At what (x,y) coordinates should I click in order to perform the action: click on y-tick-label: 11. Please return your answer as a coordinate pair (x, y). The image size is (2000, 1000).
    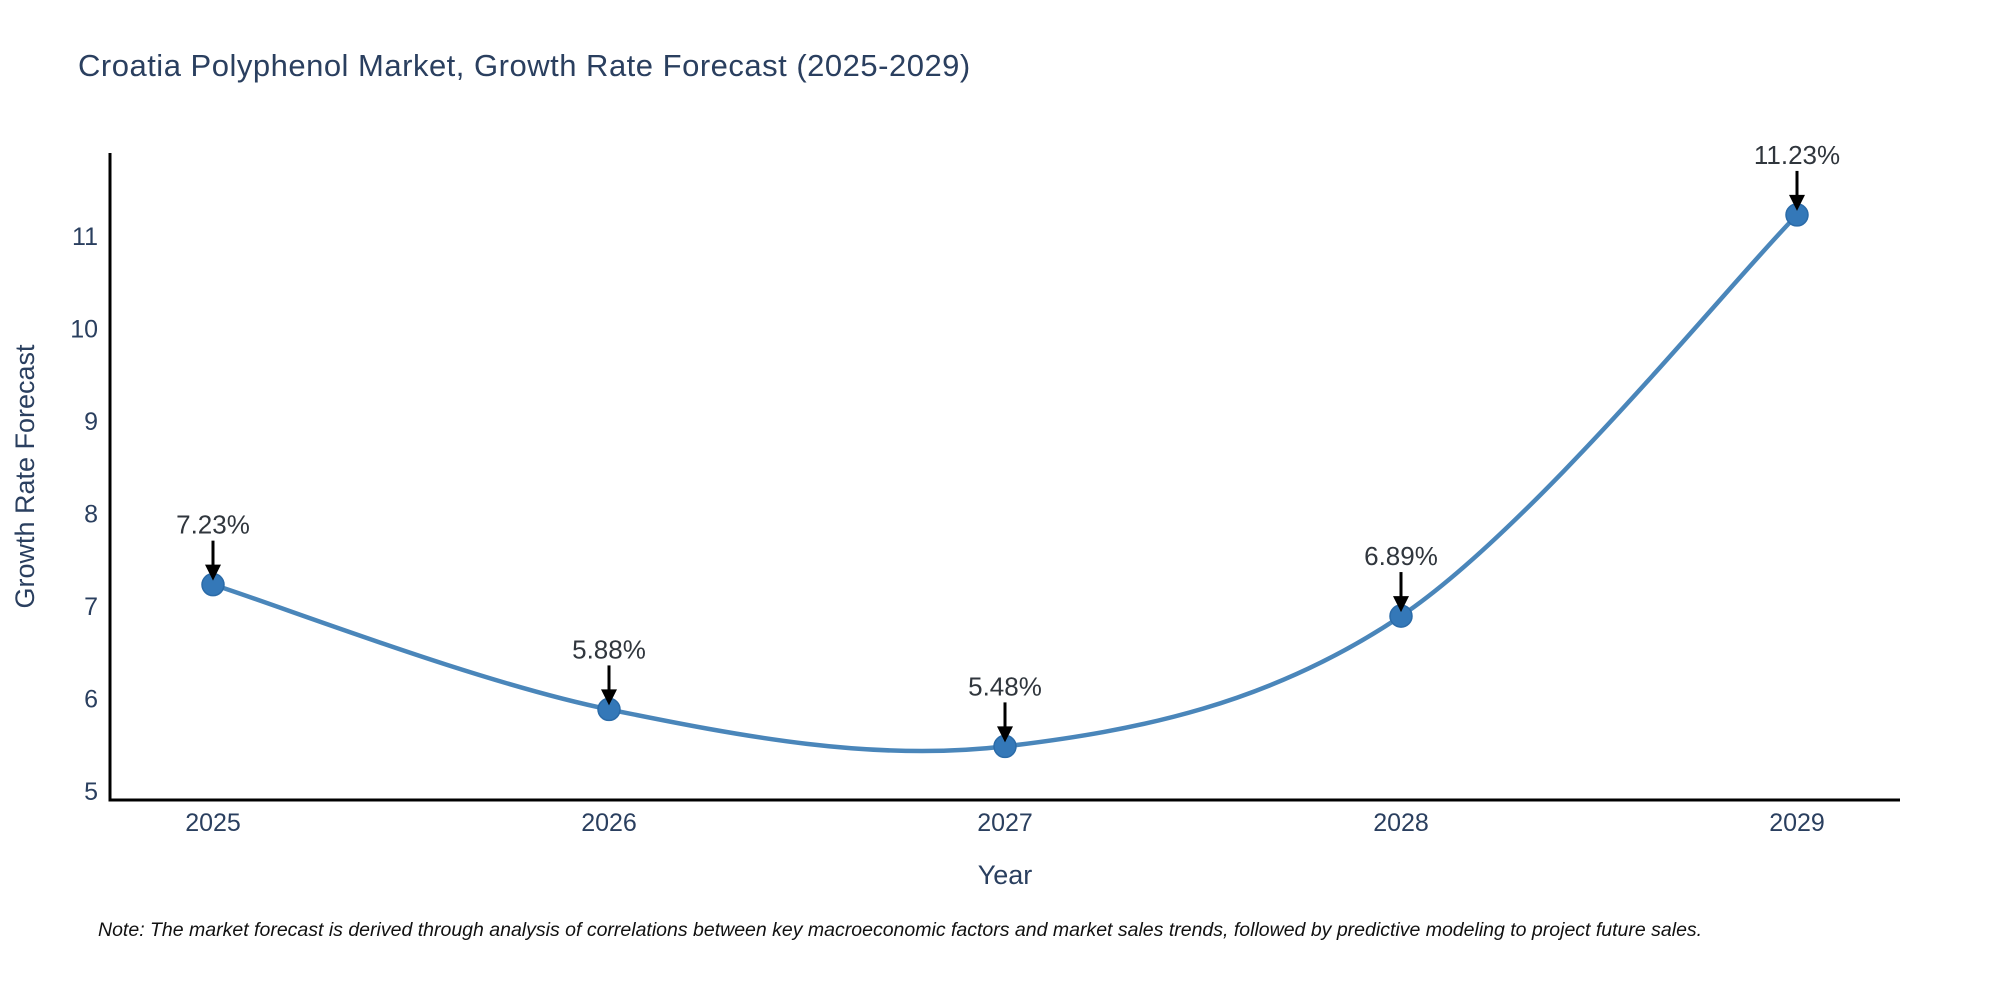
    Looking at the image, I should click on (85, 237).